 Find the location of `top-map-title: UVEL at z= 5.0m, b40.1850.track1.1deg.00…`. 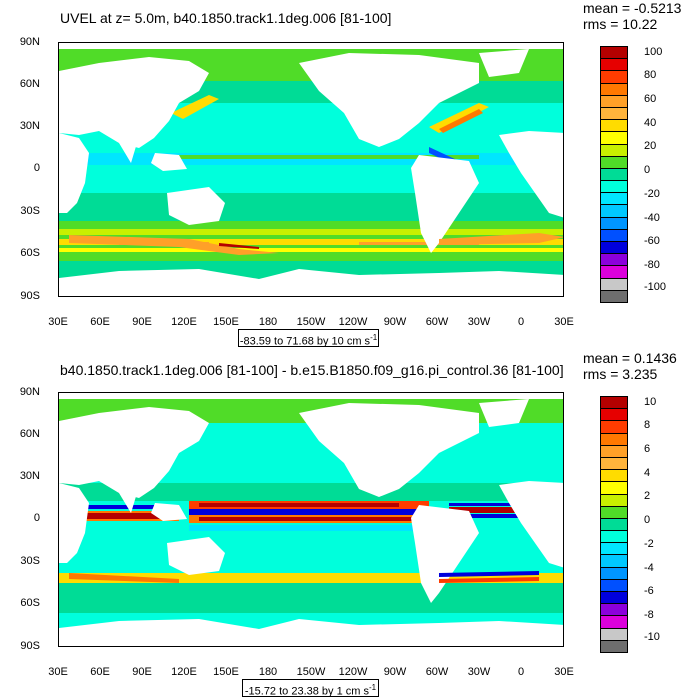

top-map-title: UVEL at z= 5.0m, b40.1850.track1.1deg.00… is located at coordinates (226, 18).